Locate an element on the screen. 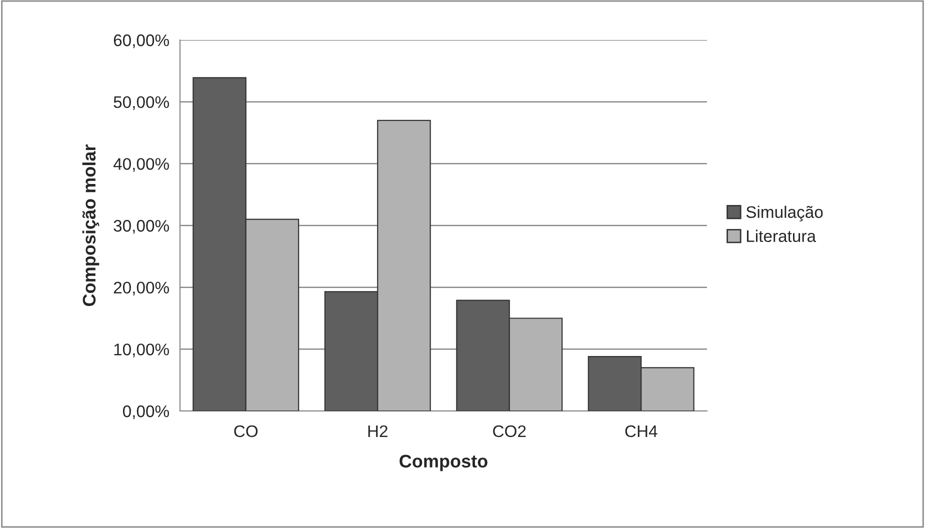  y-tick-label: 40,00% is located at coordinates (141, 165).